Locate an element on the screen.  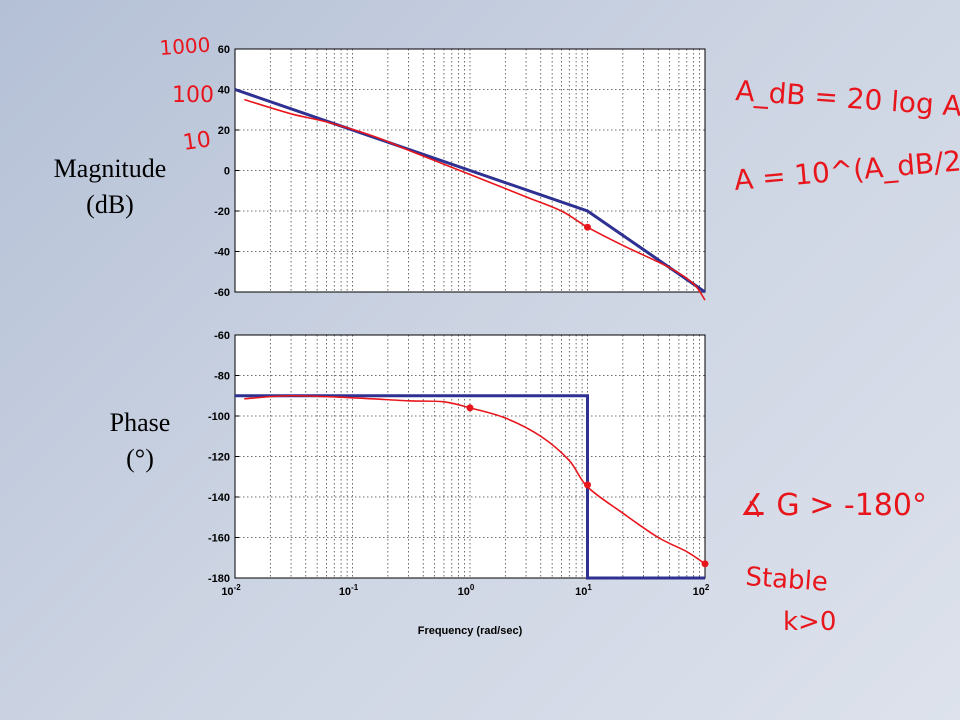
magnitude-ytick-label: 0 is located at coordinates (227, 172).